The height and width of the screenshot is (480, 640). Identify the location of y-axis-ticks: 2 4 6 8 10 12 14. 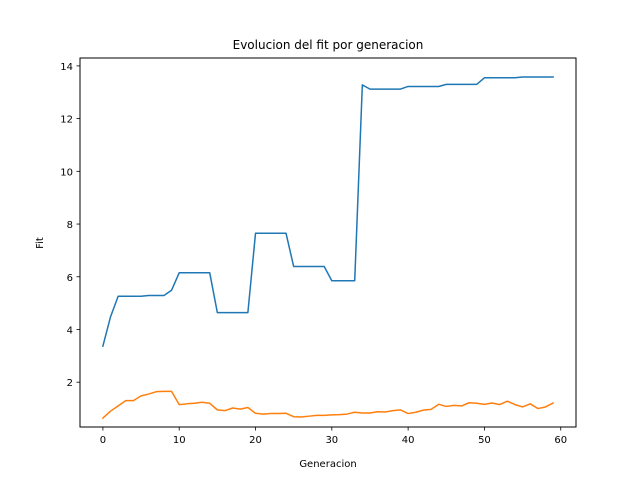
(70, 225).